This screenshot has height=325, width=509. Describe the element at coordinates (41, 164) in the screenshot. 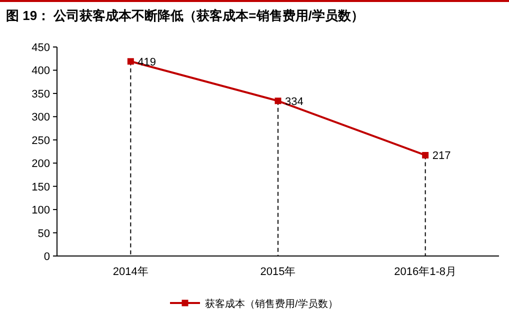

I see `y-tick-label: 200` at that location.